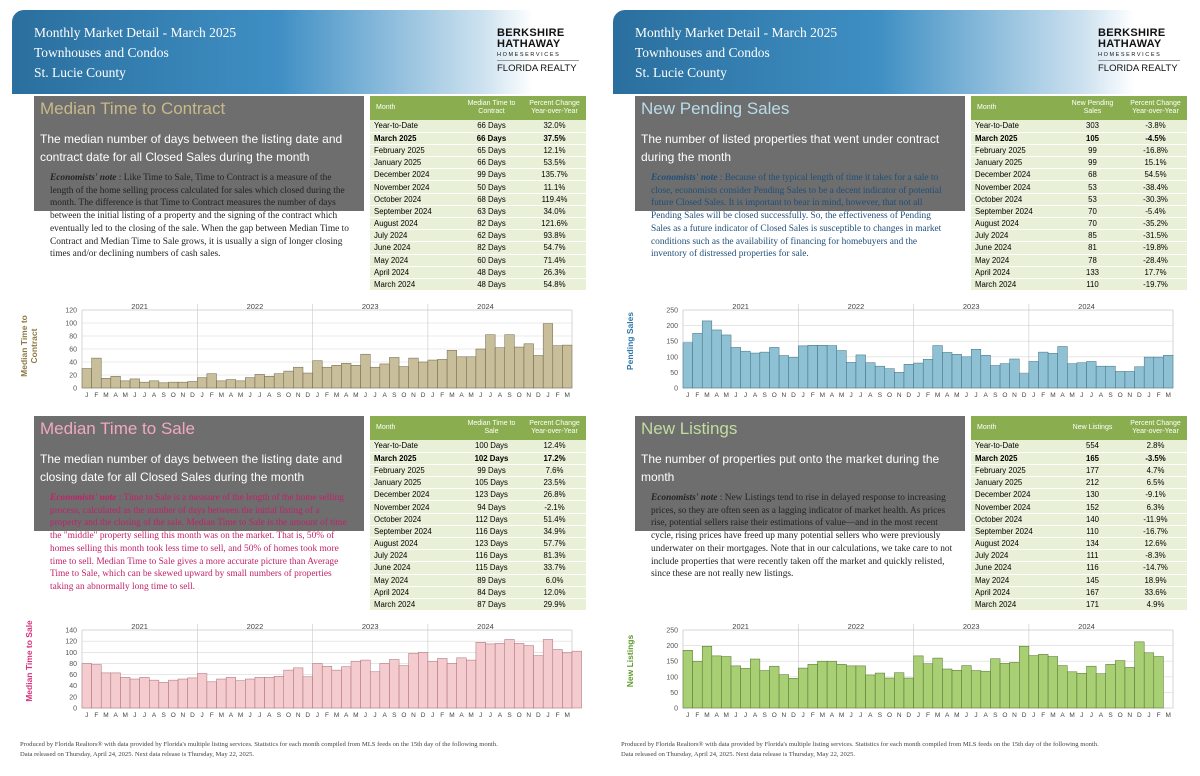 Image resolution: width=1200 pixels, height=776 pixels. I want to click on table-row: October 2024 68 Days 119.4%, so click(478, 199).